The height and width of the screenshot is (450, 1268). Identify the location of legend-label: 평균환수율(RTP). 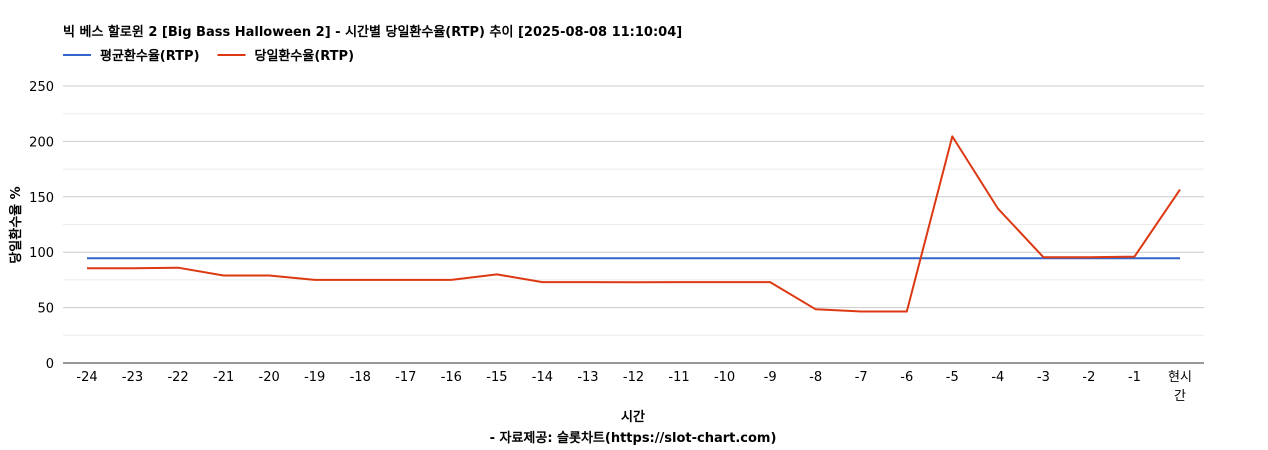
(150, 56).